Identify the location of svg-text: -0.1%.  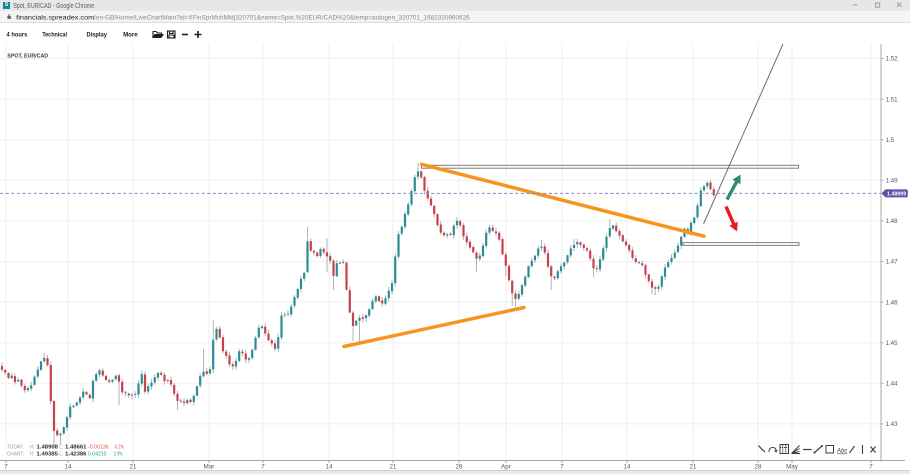
(119, 447).